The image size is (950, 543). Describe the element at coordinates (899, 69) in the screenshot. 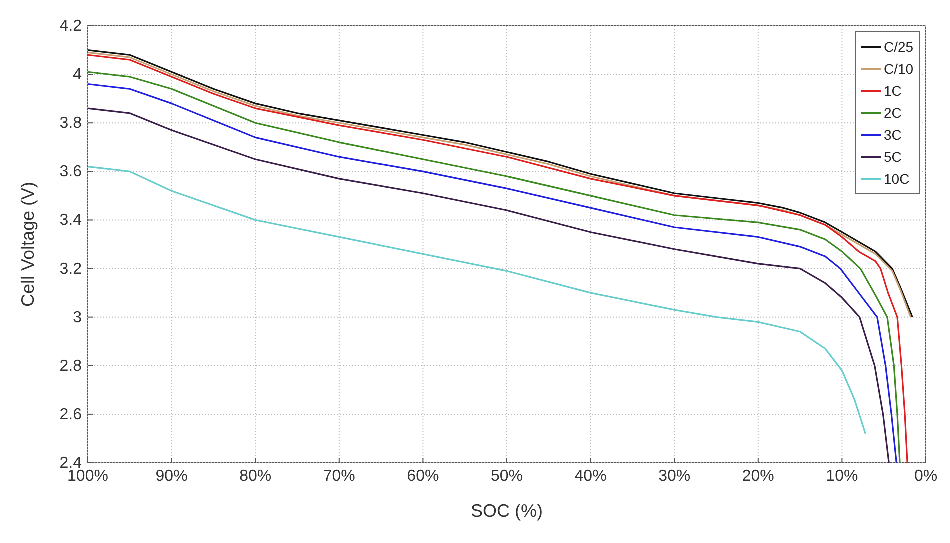

I see `legend-label: C/10` at that location.